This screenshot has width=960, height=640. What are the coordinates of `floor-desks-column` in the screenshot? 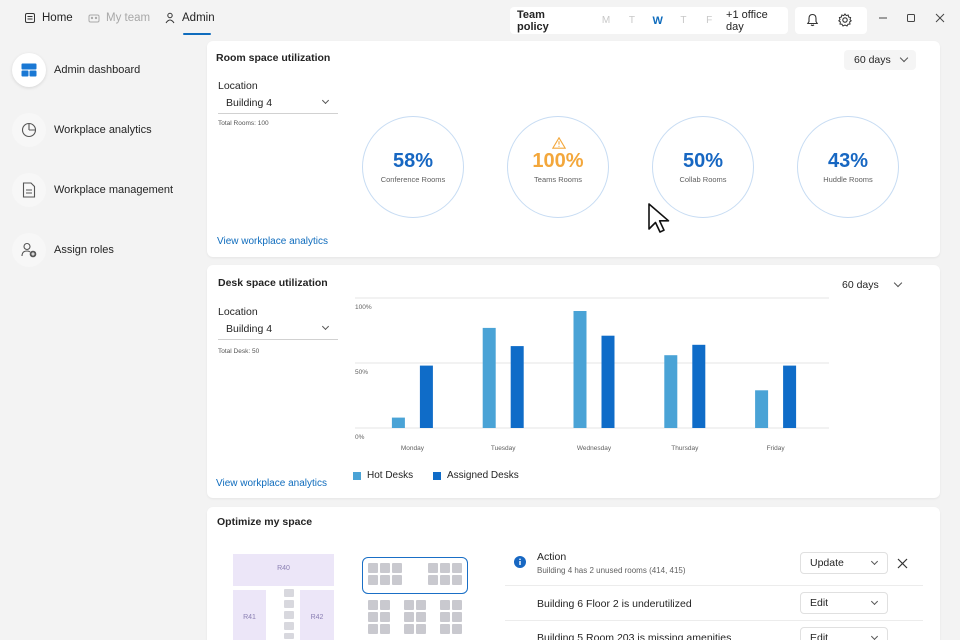 It's located at (289, 614).